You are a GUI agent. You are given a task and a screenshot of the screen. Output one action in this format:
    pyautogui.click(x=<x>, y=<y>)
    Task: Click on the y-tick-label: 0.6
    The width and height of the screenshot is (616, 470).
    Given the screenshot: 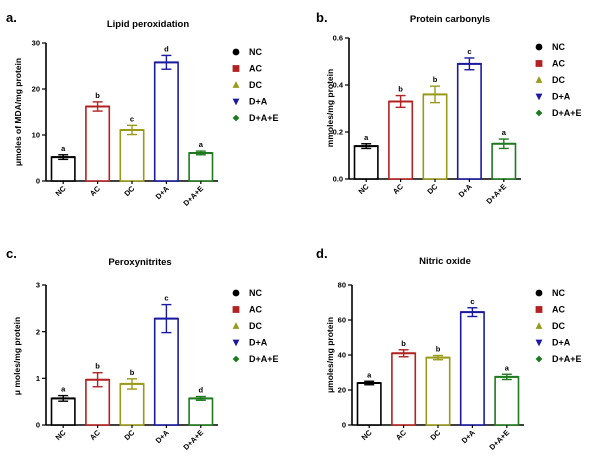 What is the action you would take?
    pyautogui.click(x=338, y=38)
    